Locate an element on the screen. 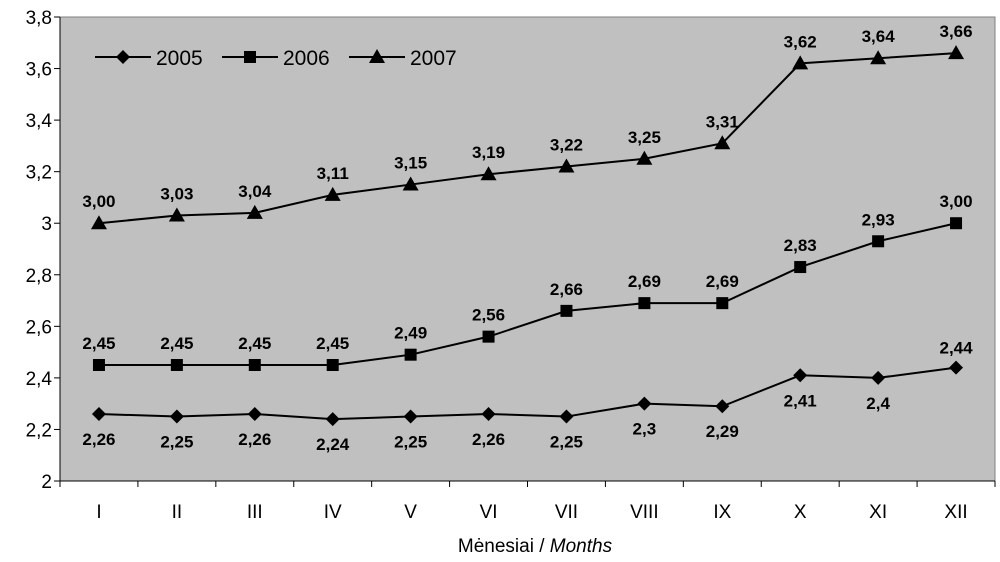 The height and width of the screenshot is (562, 1000). data-label-2006: 2,83 is located at coordinates (800, 245).